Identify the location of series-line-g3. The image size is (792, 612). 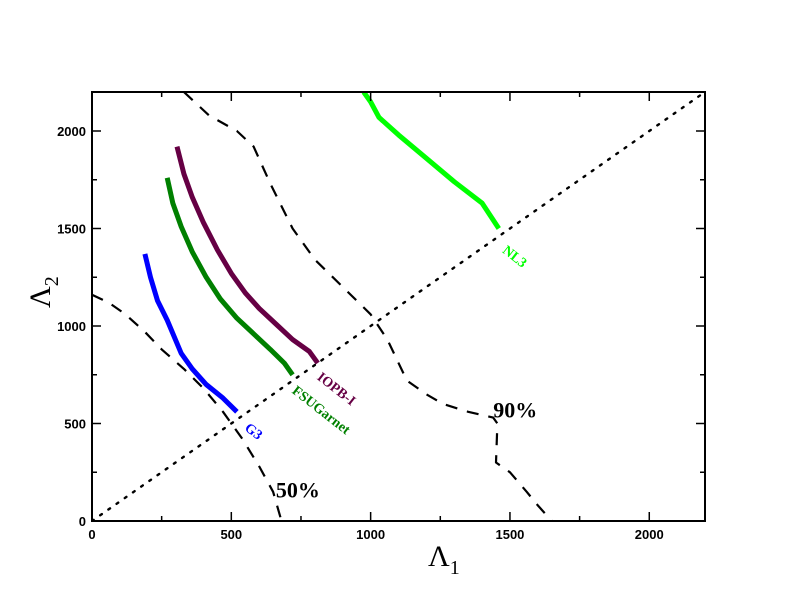
(190, 333).